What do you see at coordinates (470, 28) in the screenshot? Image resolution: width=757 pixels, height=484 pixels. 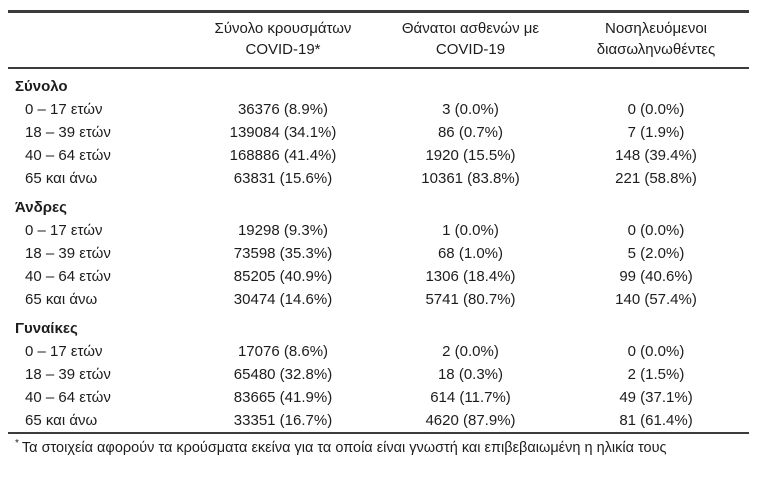 I see `column-header-deaths-line1: Θάνατοι ασθενών με` at bounding box center [470, 28].